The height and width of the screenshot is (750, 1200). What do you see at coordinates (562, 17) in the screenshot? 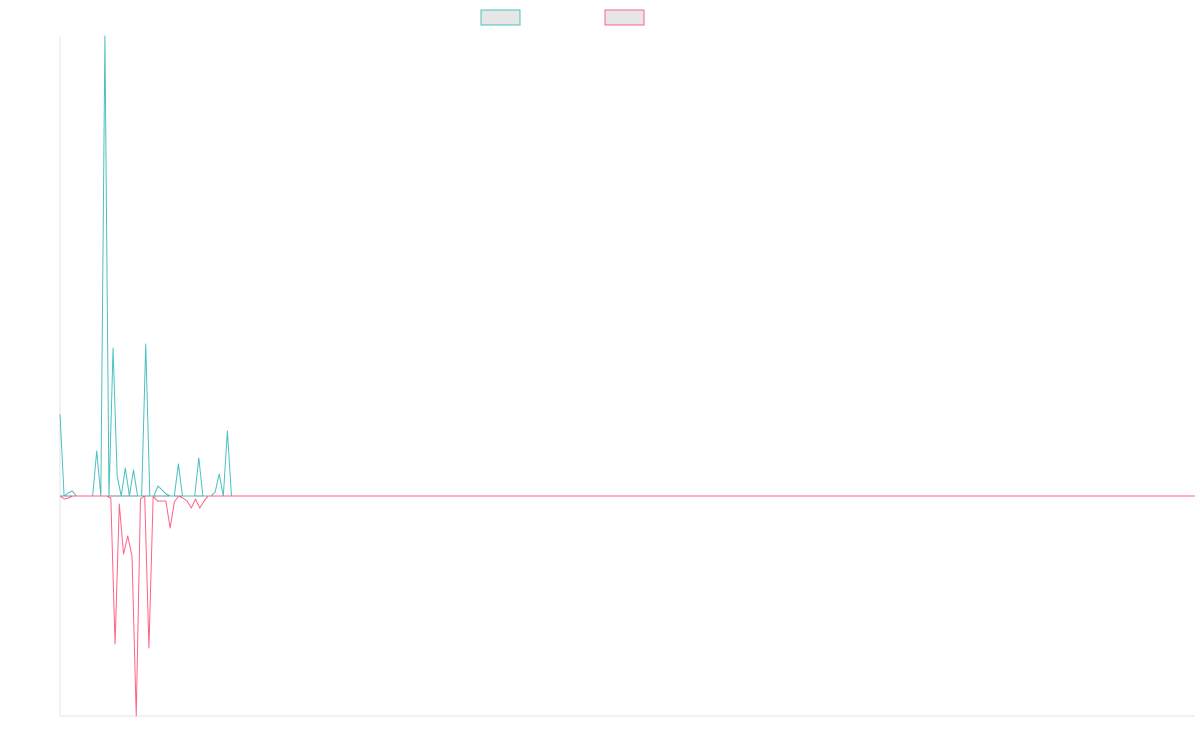
I see `chart-legend` at bounding box center [562, 17].